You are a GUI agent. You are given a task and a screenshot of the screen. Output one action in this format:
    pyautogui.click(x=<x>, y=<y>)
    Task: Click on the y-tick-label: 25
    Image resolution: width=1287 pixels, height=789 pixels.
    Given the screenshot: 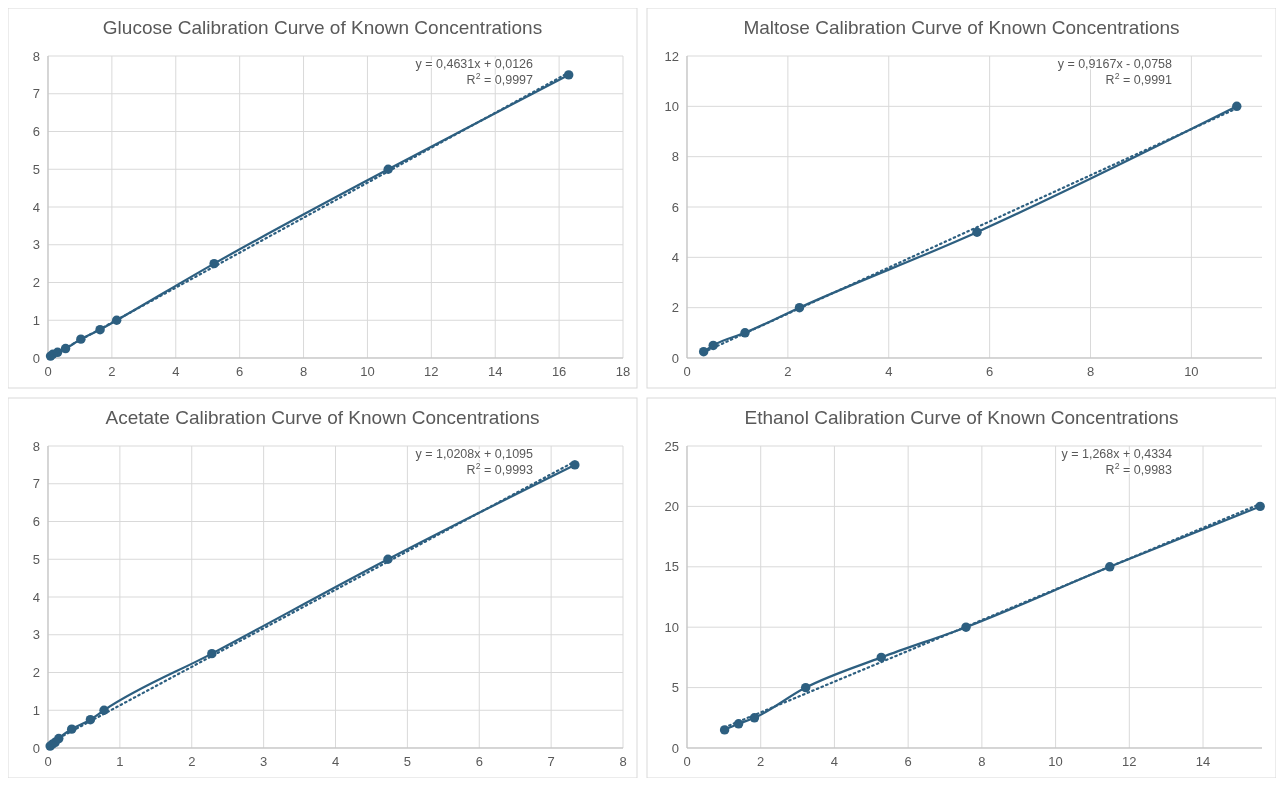 What is the action you would take?
    pyautogui.click(x=671, y=446)
    